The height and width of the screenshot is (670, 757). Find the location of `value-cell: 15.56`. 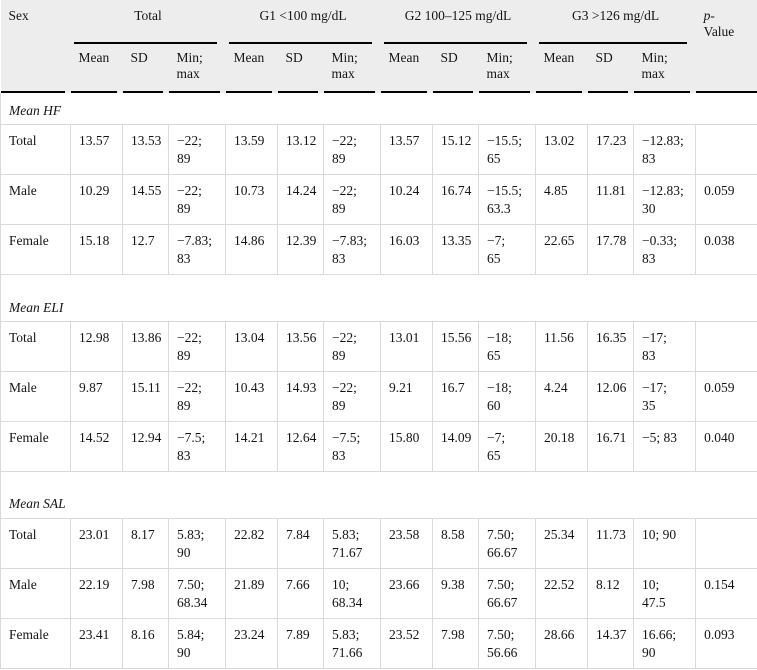

value-cell: 15.56 is located at coordinates (456, 346).